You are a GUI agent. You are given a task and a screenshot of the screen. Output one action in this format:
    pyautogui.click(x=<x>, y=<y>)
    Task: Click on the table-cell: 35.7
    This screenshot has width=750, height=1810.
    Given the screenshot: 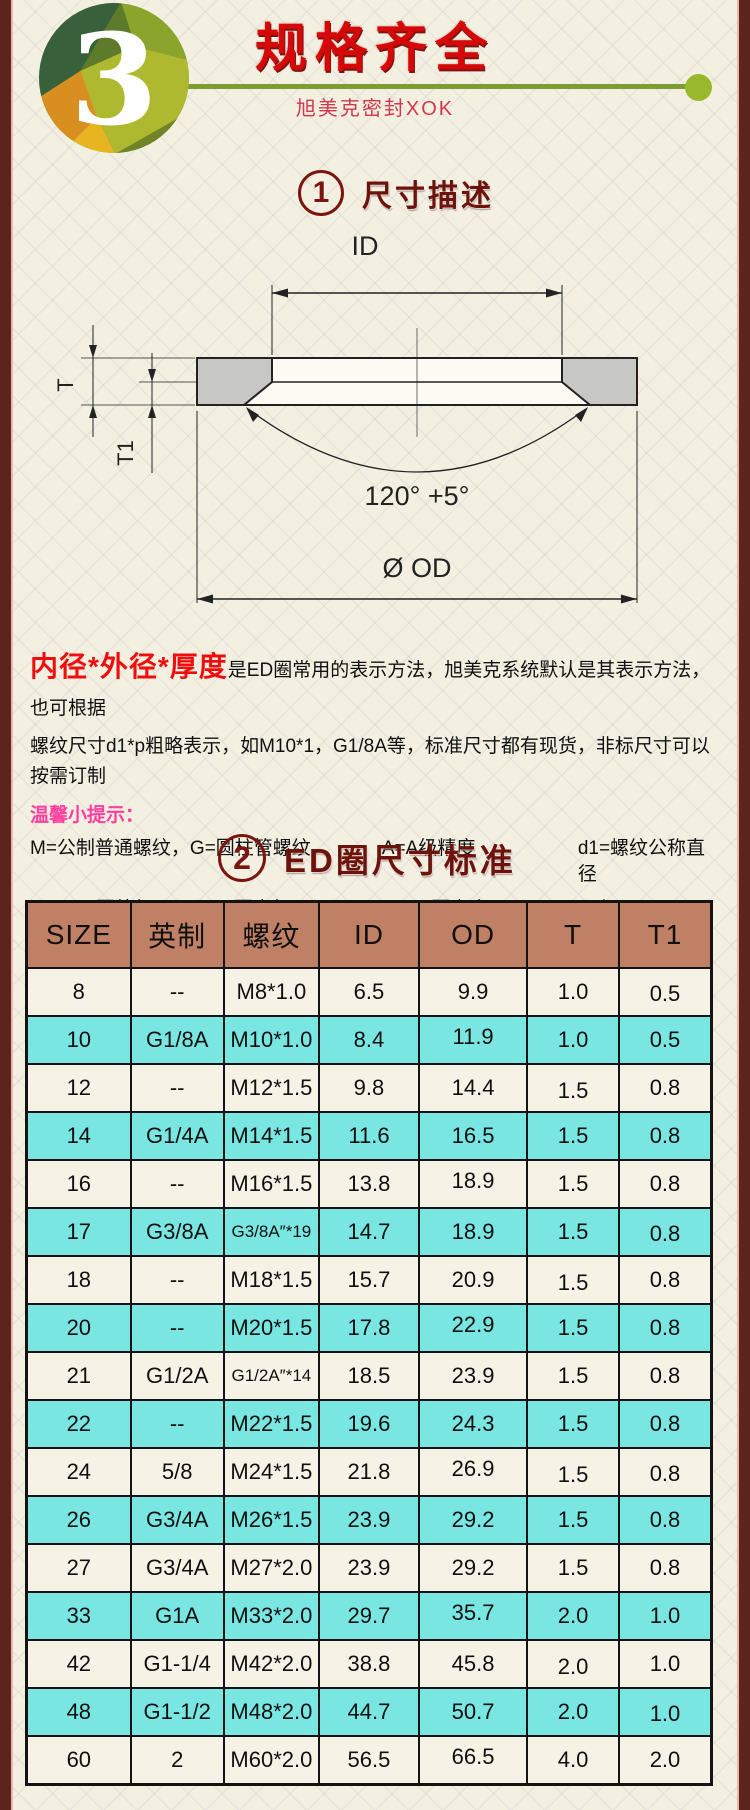 What is the action you would take?
    pyautogui.click(x=473, y=1613)
    